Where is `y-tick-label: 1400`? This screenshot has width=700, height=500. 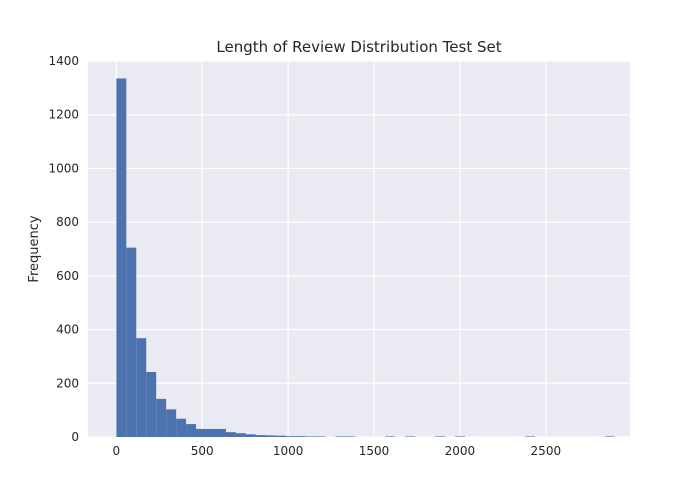
y-tick-label: 1400 is located at coordinates (63, 61).